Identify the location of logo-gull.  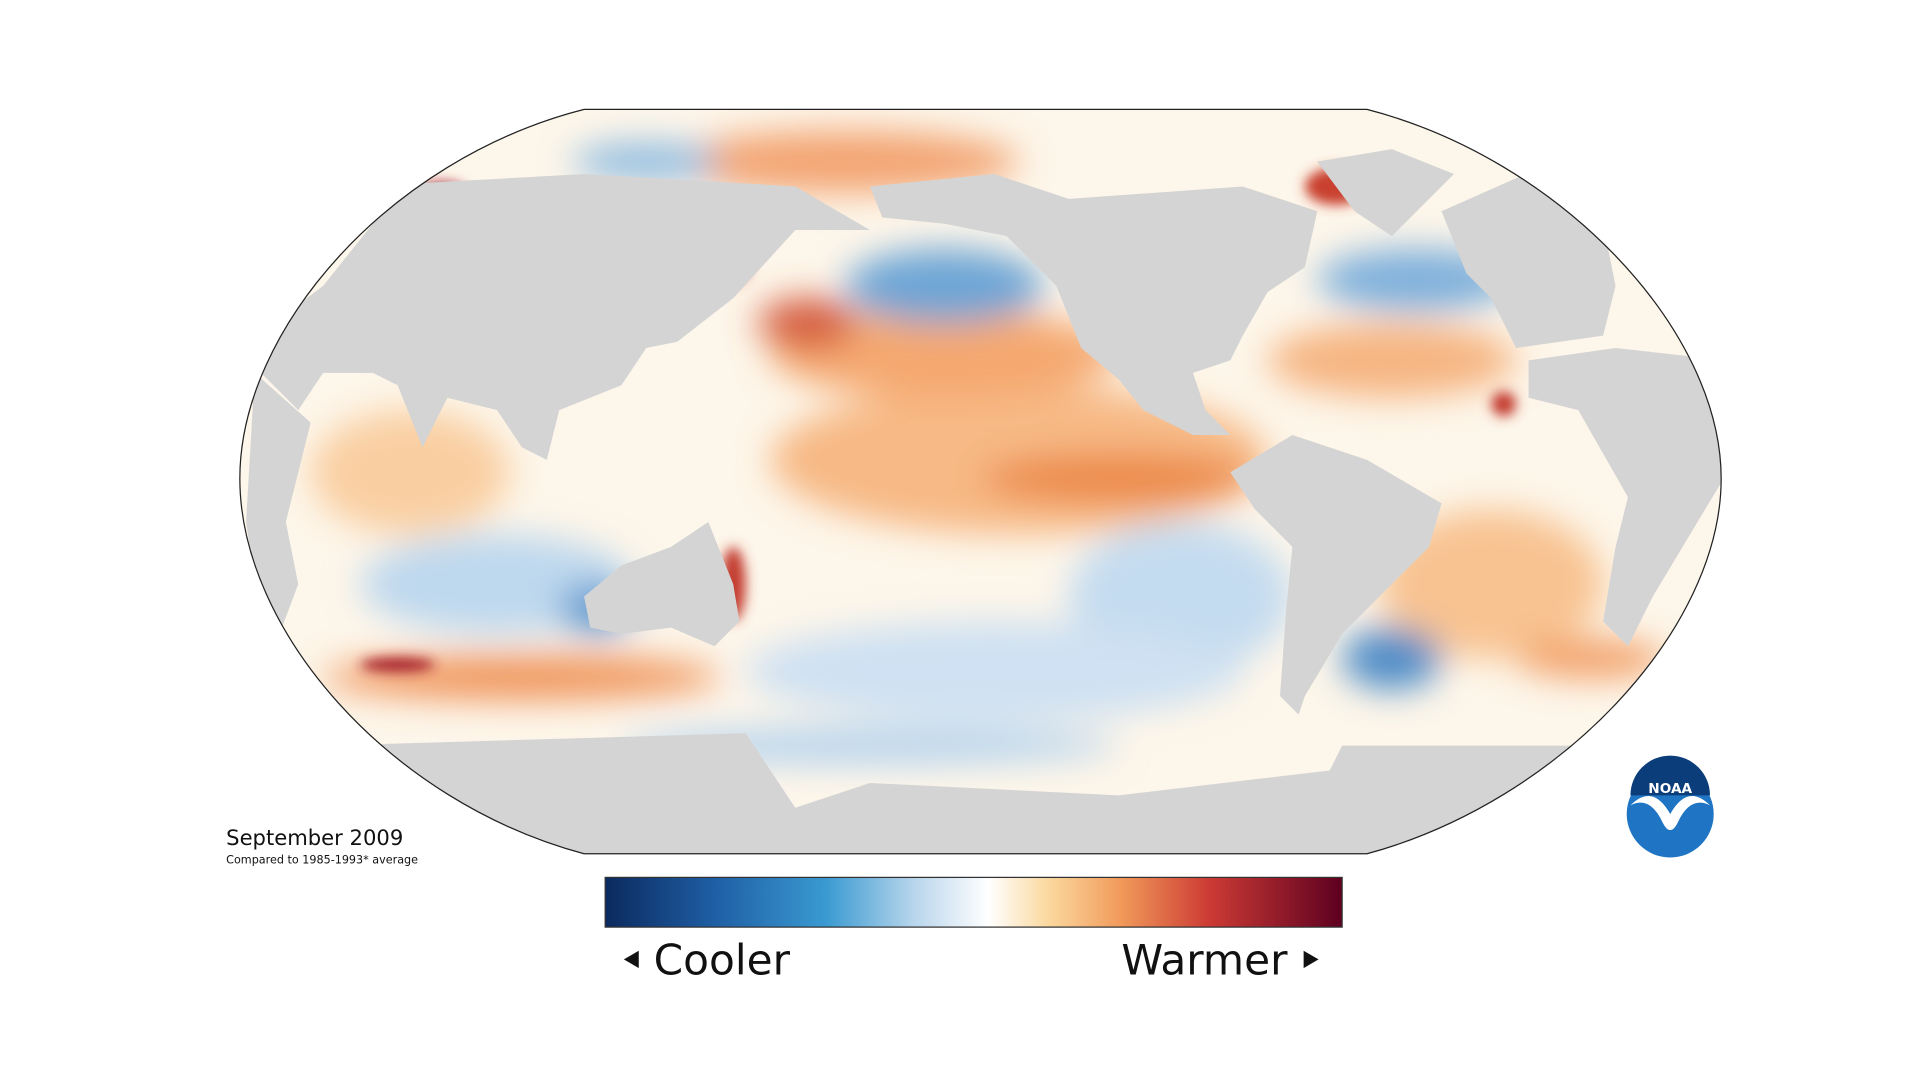
(1670, 813).